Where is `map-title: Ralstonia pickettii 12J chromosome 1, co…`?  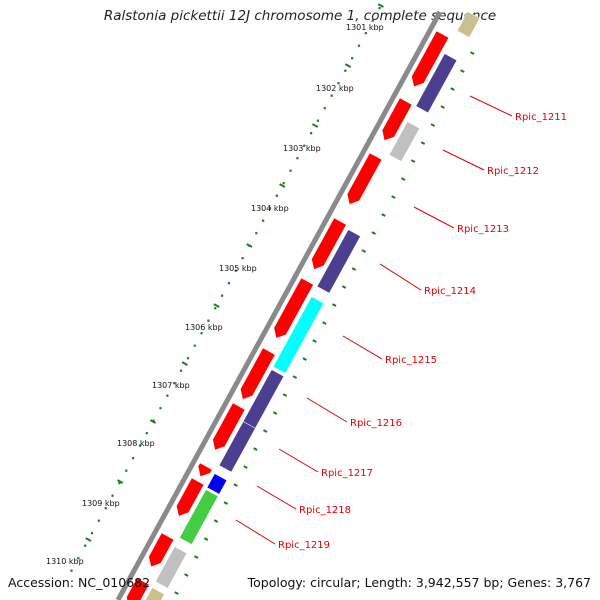
map-title: Ralstonia pickettii 12J chromosome 1, co… is located at coordinates (300, 16).